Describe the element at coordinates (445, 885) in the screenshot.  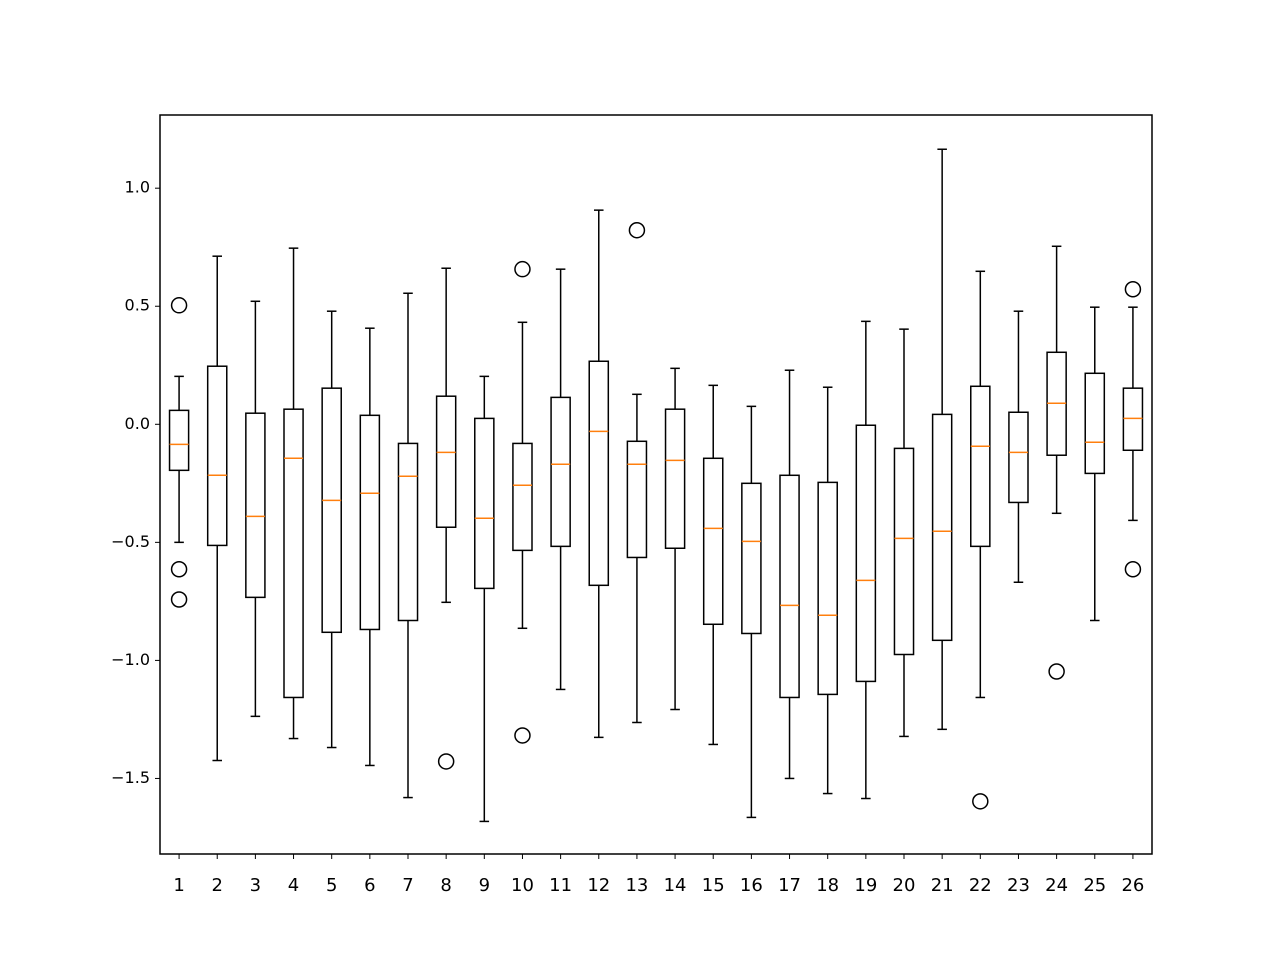
I see `x-tick-label: 8` at that location.